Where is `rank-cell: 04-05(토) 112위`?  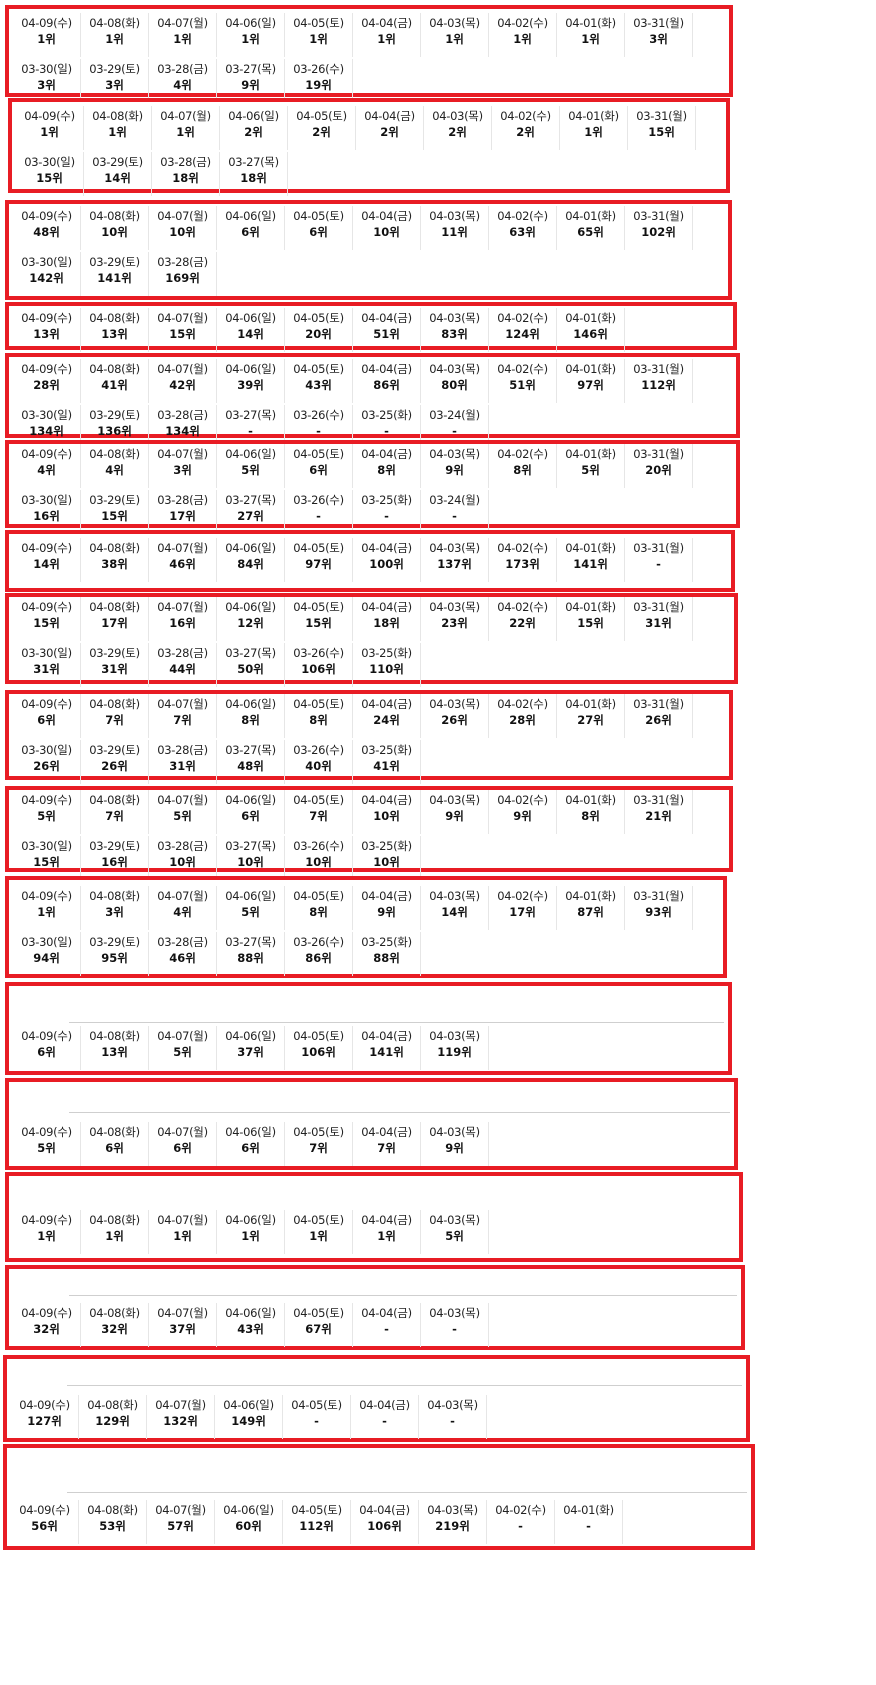
rank-cell: 04-05(토) 112위 is located at coordinates (317, 1522).